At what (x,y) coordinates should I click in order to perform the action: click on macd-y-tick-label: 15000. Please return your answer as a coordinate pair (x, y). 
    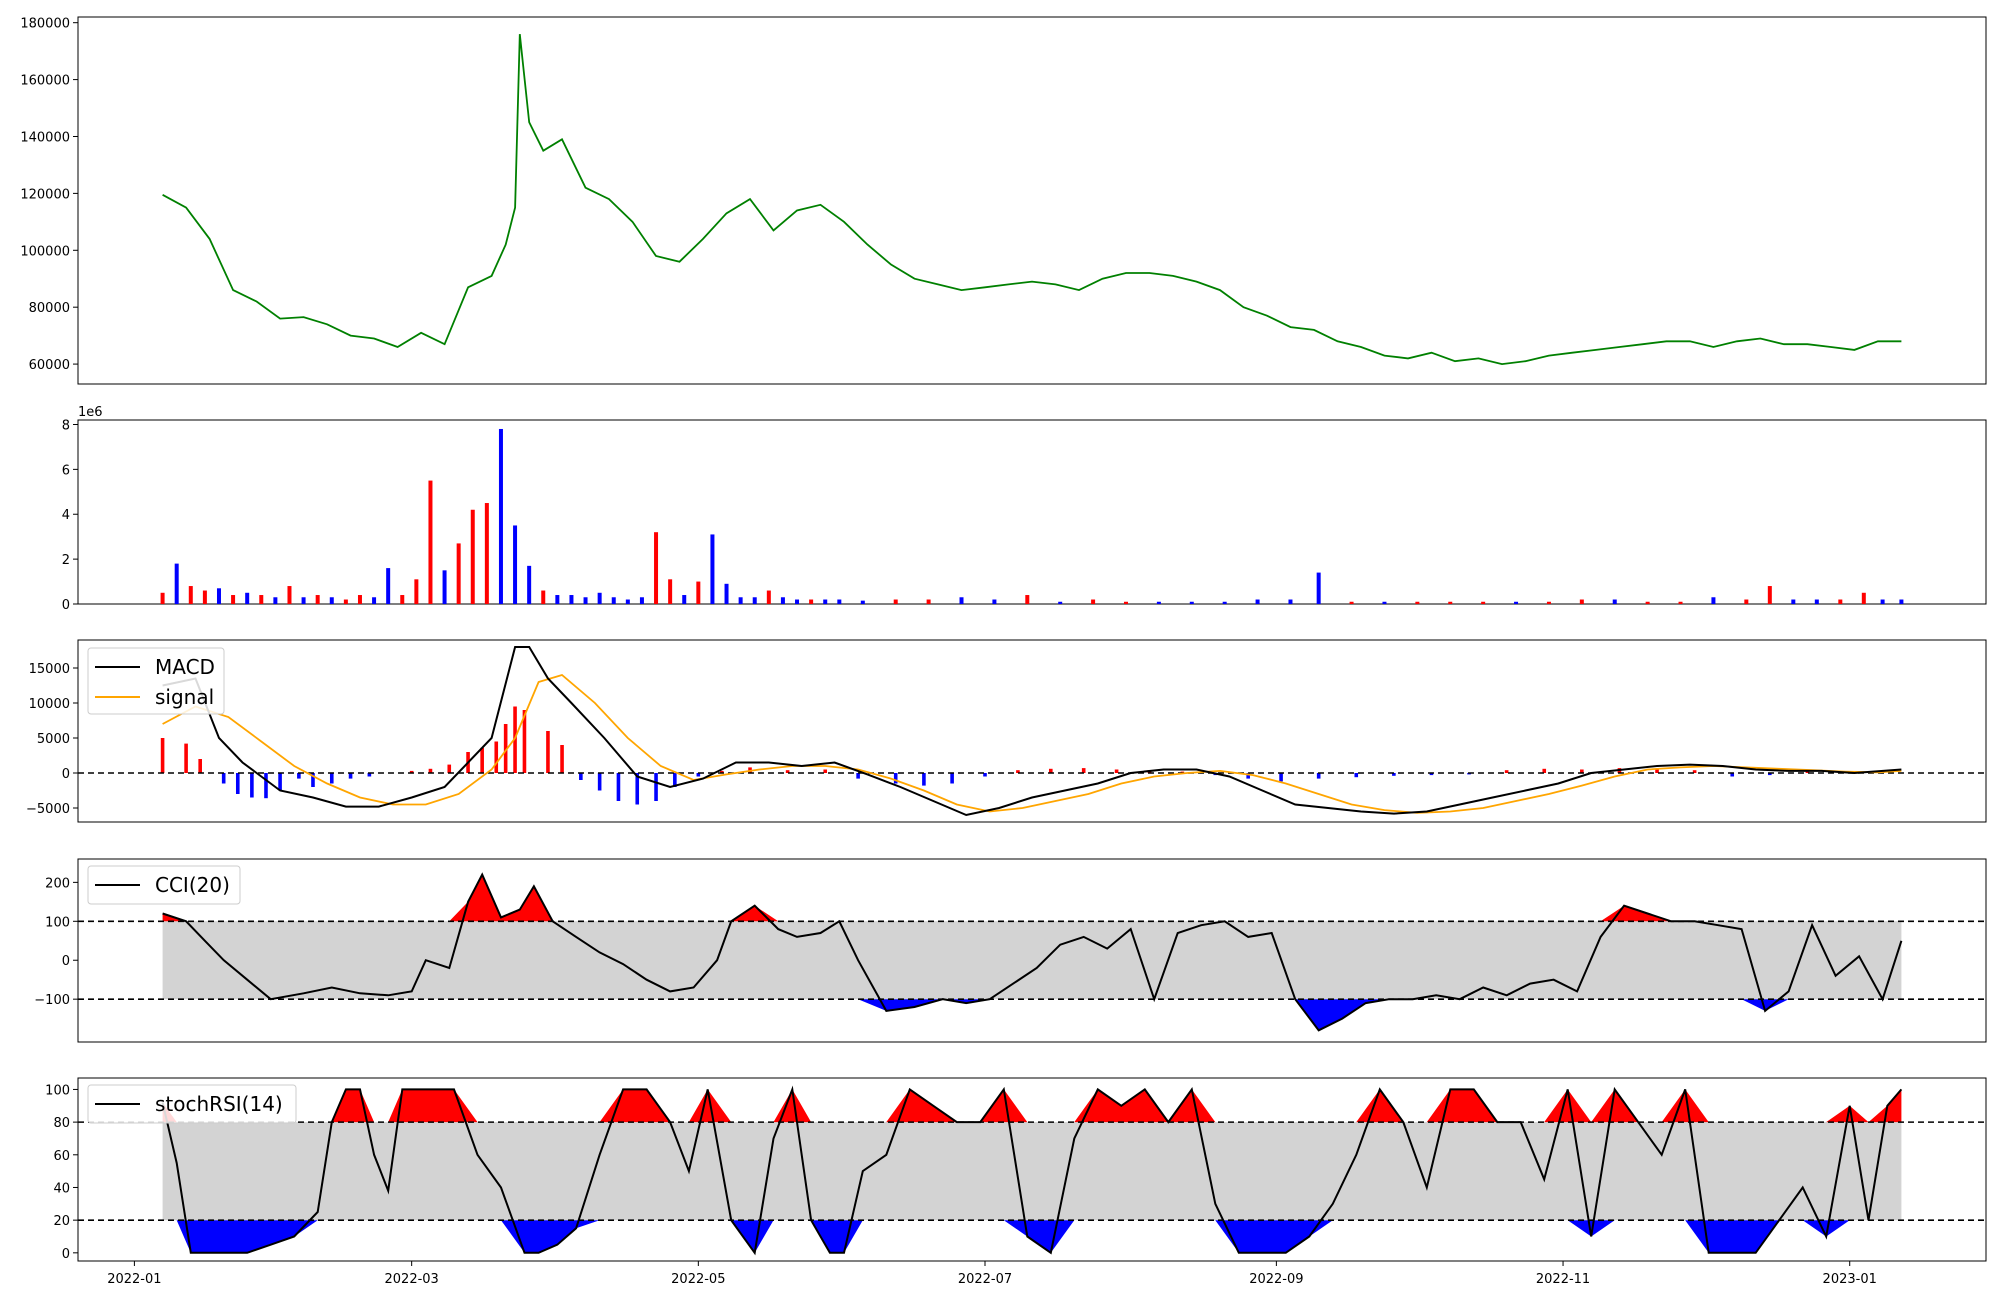
    Looking at the image, I should click on (49, 669).